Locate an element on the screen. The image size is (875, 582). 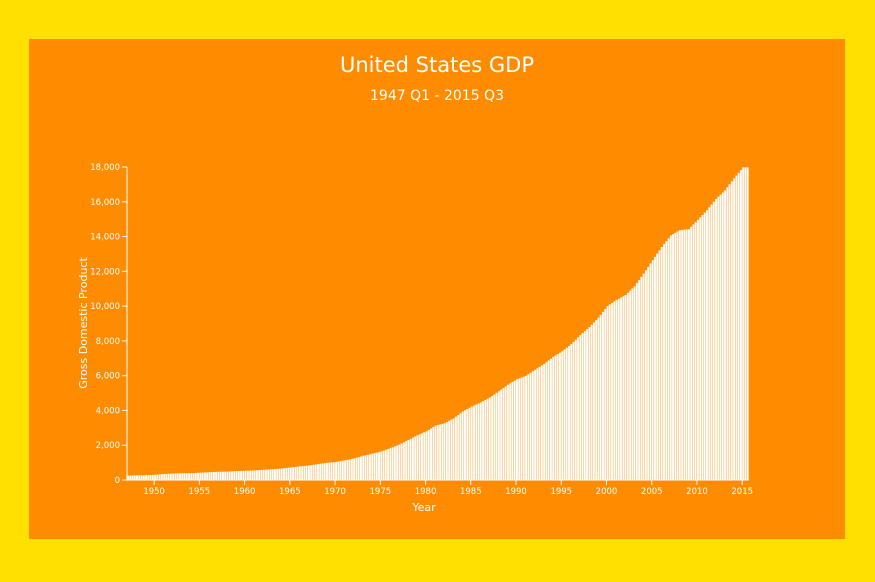
y-tick-label: 8,000 is located at coordinates (108, 342).